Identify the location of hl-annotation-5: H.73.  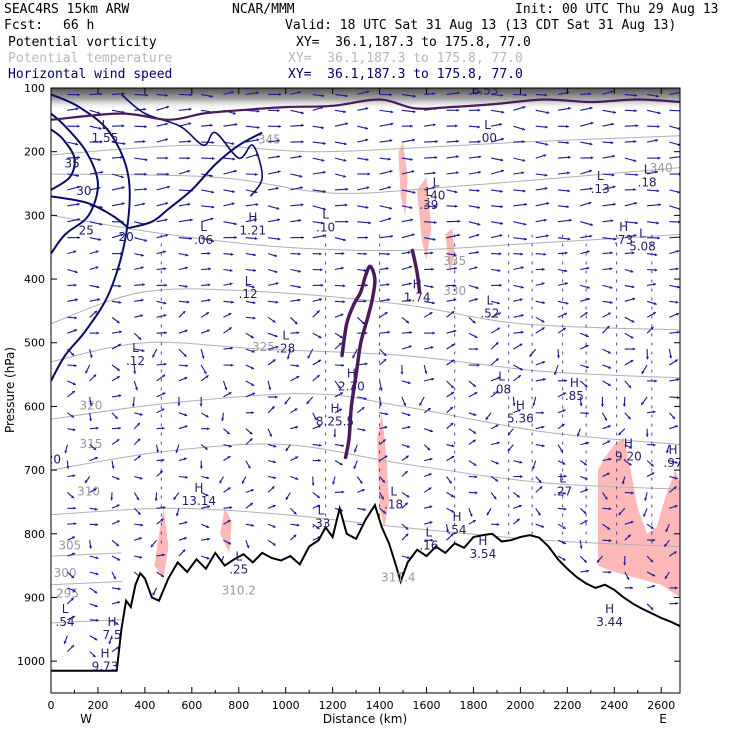
(623, 233).